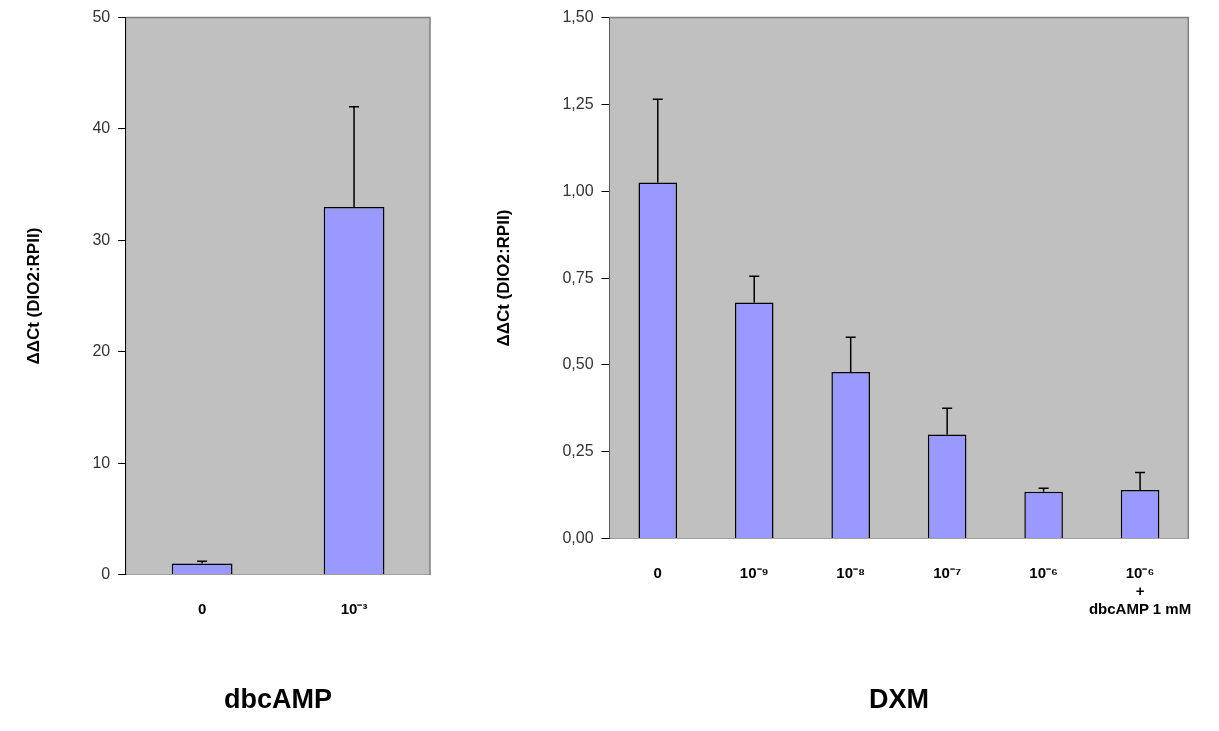  Describe the element at coordinates (1043, 572) in the screenshot. I see `x-tick-label: 10⁻⁶` at that location.